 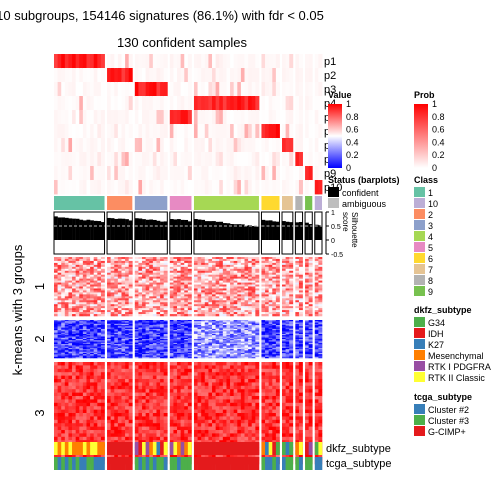 I want to click on silhouette-bar, so click(x=267, y=230).